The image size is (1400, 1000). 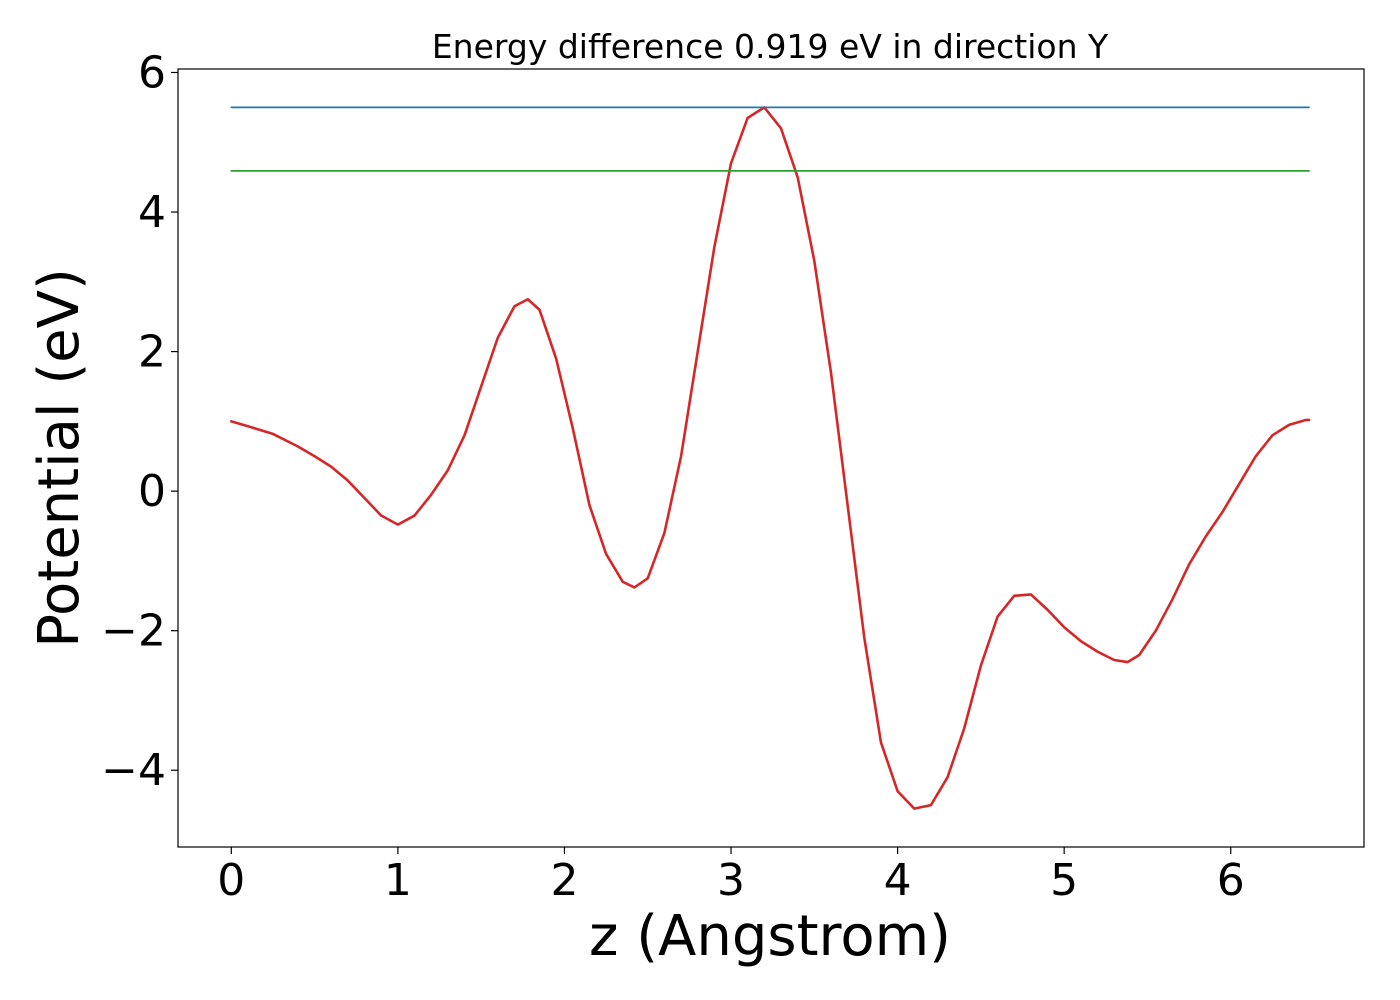 I want to click on y-axis: −4 −2 0 2 4 6, so click(x=139, y=421).